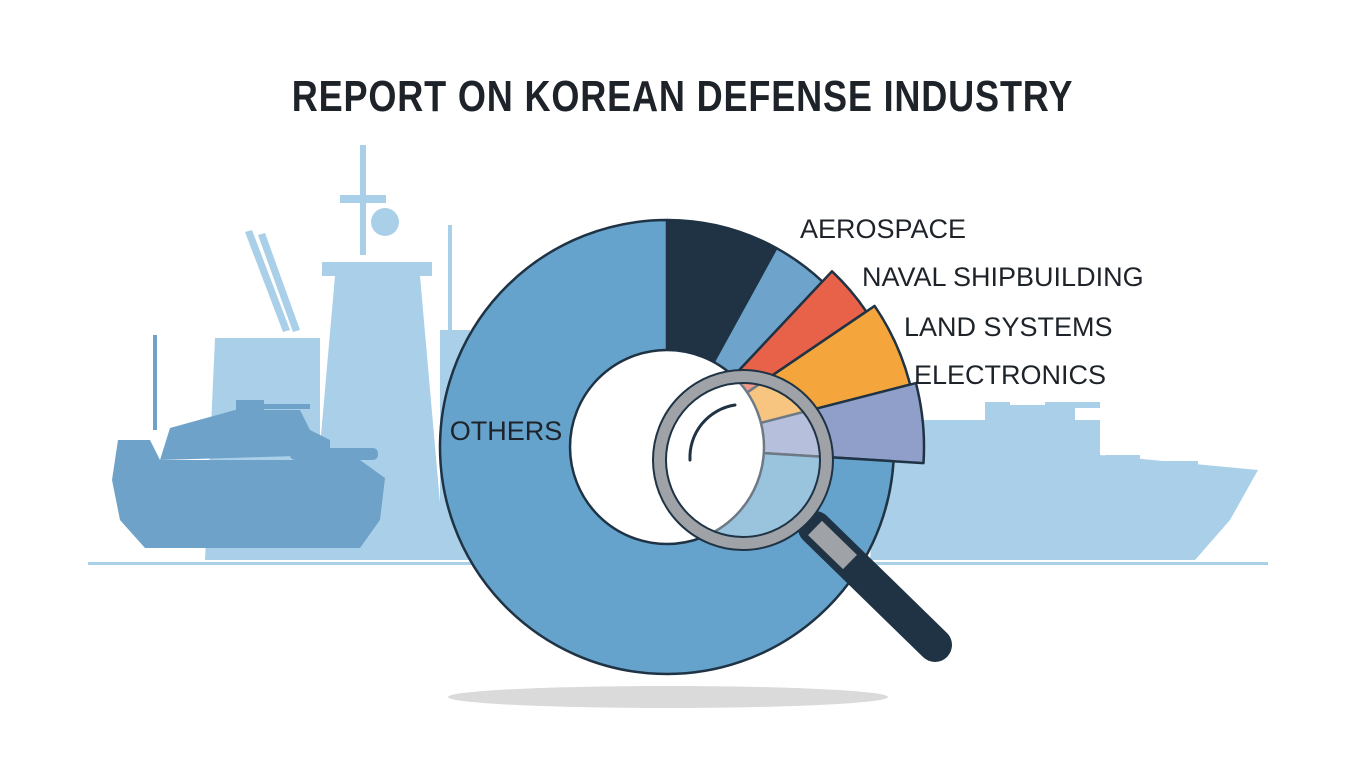 This screenshot has height=768, width=1365. I want to click on page-title: REPORT ON KOREAN DEFENSE INDUSTRY, so click(682, 96).